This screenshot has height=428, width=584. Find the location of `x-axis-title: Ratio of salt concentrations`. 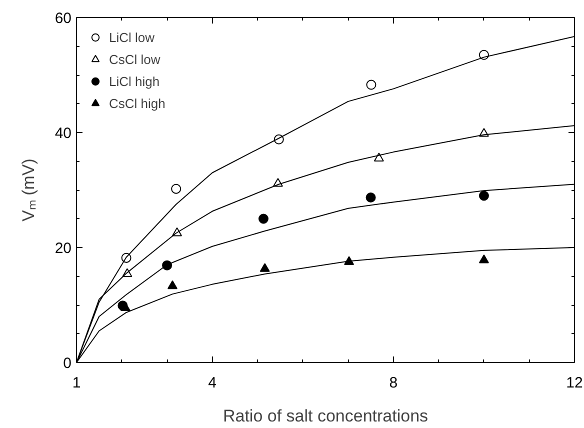

x-axis-title: Ratio of salt concentrations is located at coordinates (325, 416).